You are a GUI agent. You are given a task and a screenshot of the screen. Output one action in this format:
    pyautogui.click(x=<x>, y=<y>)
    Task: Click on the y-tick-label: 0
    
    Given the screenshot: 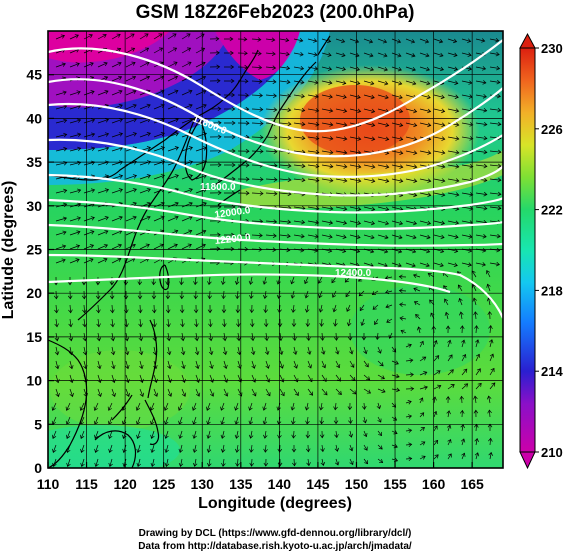 What is the action you would take?
    pyautogui.click(x=38, y=468)
    